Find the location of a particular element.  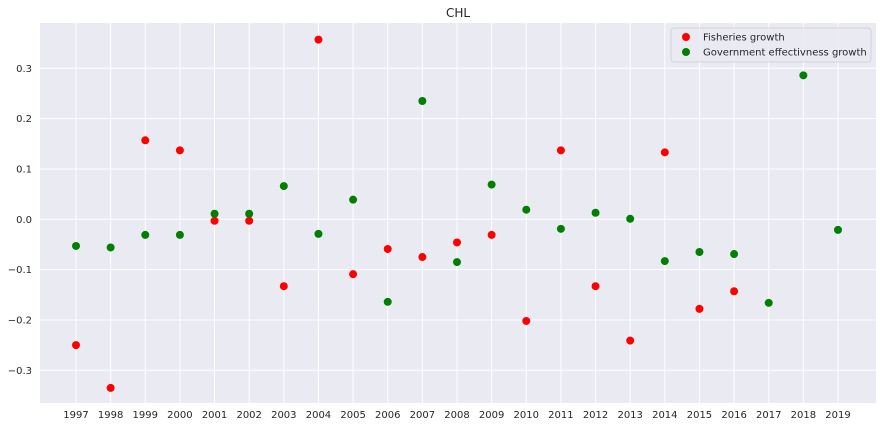

x-tick-label: 2015 is located at coordinates (699, 415).